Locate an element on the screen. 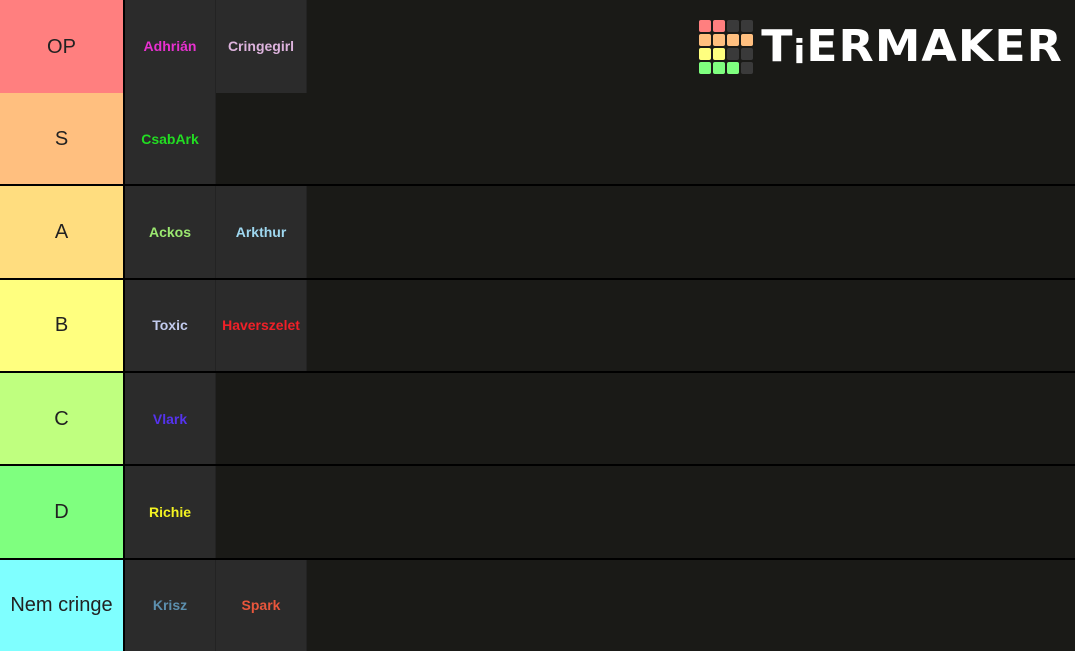 This screenshot has height=651, width=1075. tier-row-op: OP Adhrián Cringegirl is located at coordinates (537, 46).